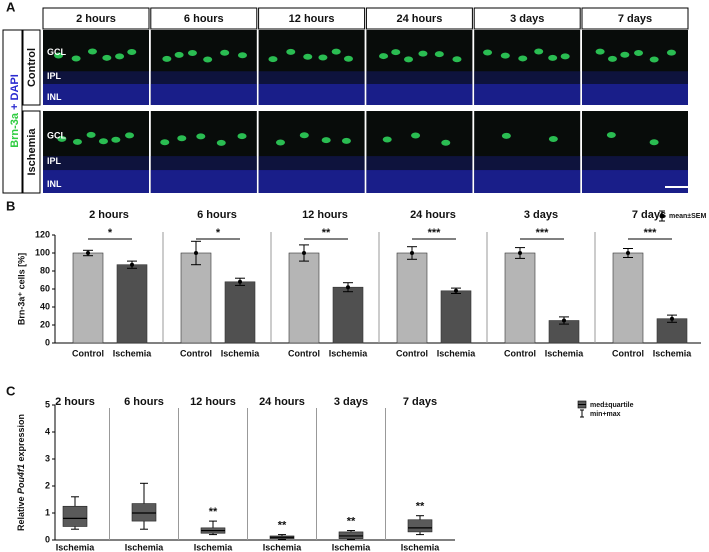  I want to click on y-tick-label: 2, so click(47, 485).